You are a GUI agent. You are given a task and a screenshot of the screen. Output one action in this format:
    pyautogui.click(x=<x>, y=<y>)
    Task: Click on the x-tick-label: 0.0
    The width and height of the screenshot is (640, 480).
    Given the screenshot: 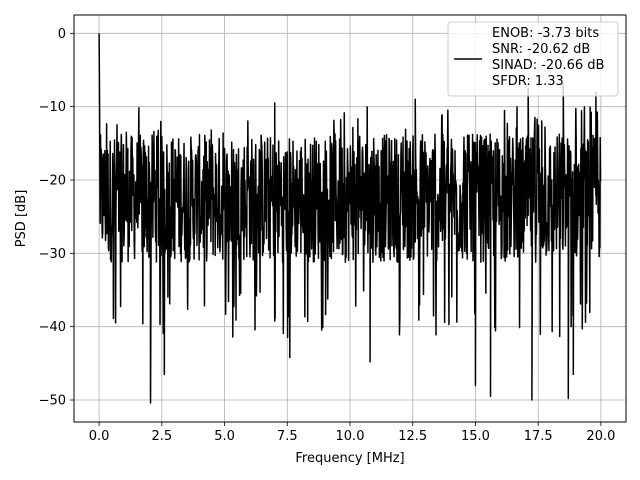 What is the action you would take?
    pyautogui.click(x=99, y=436)
    